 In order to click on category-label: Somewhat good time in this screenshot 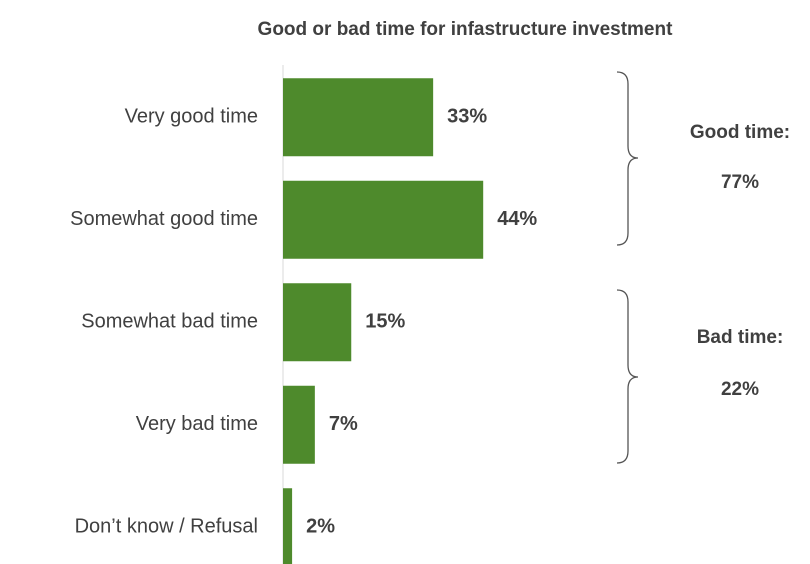, I will do `click(164, 219)`.